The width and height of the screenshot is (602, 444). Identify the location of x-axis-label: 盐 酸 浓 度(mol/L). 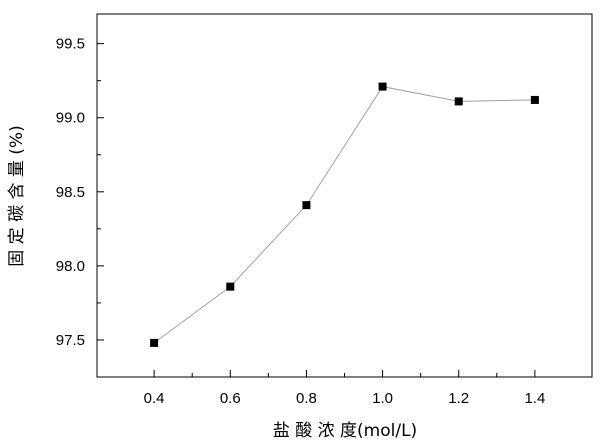
(345, 431).